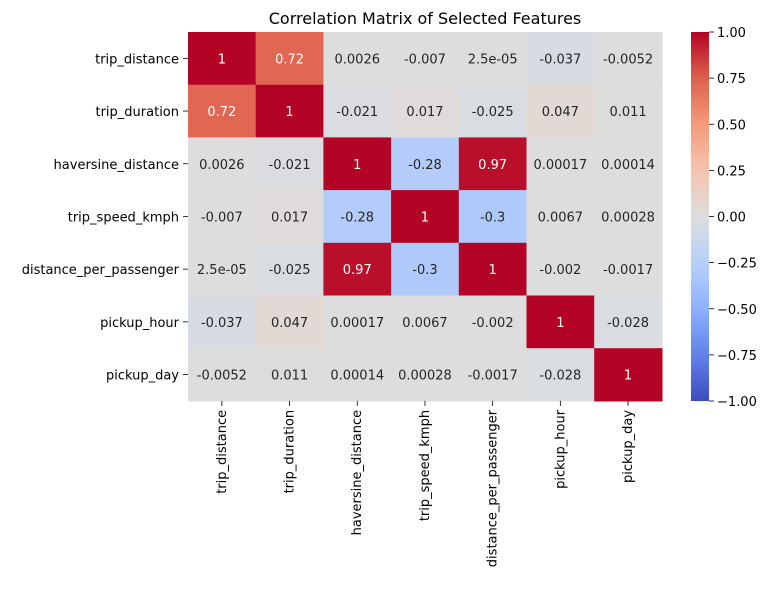  I want to click on colorbar: 1.00 0.75 0.50 0.25 0.00 −0.25 −0.50 −0.75 −1.00, so click(724, 218).